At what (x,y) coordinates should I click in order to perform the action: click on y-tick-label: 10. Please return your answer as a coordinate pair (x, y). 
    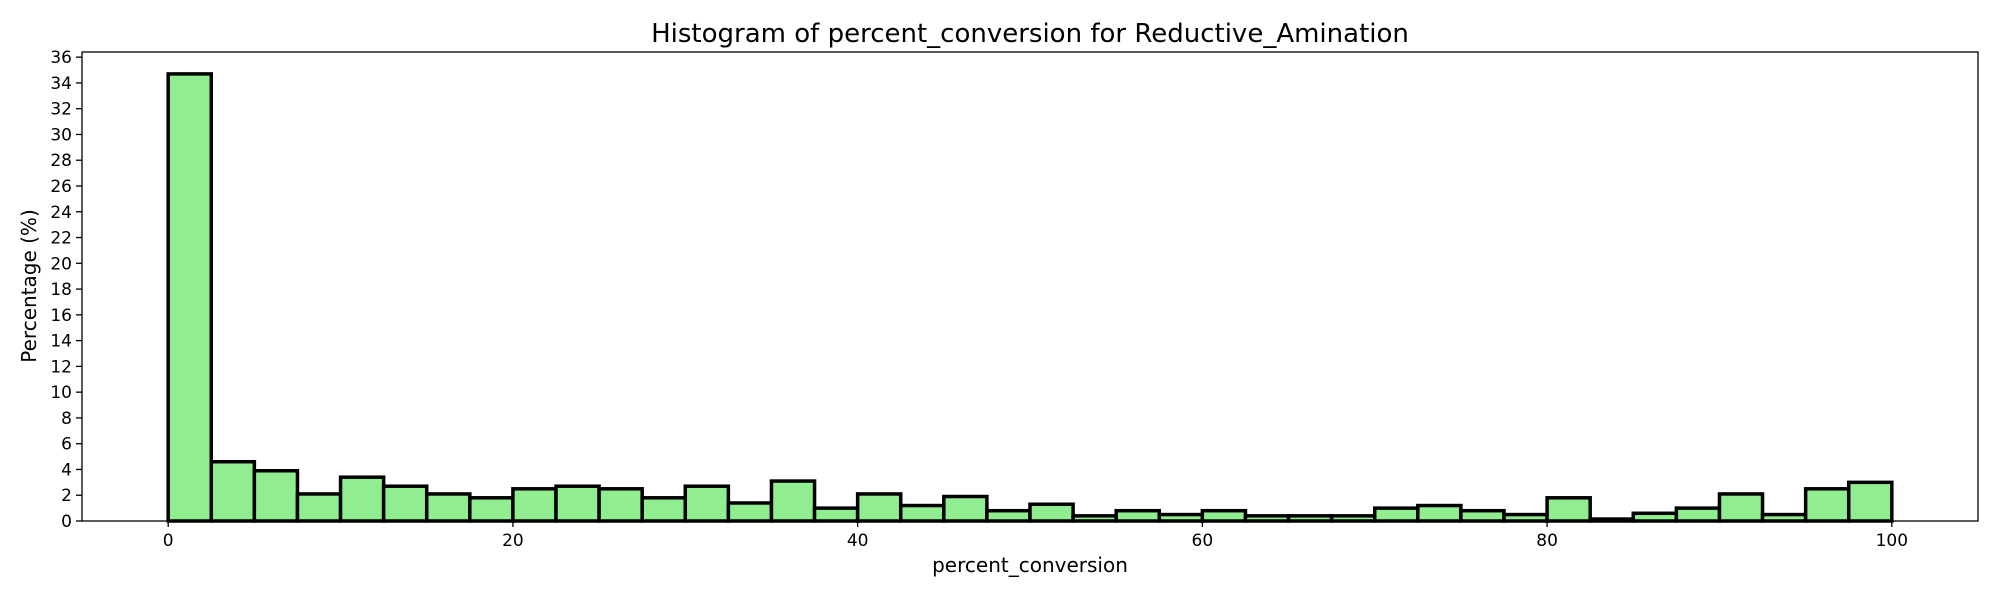
    Looking at the image, I should click on (61, 393).